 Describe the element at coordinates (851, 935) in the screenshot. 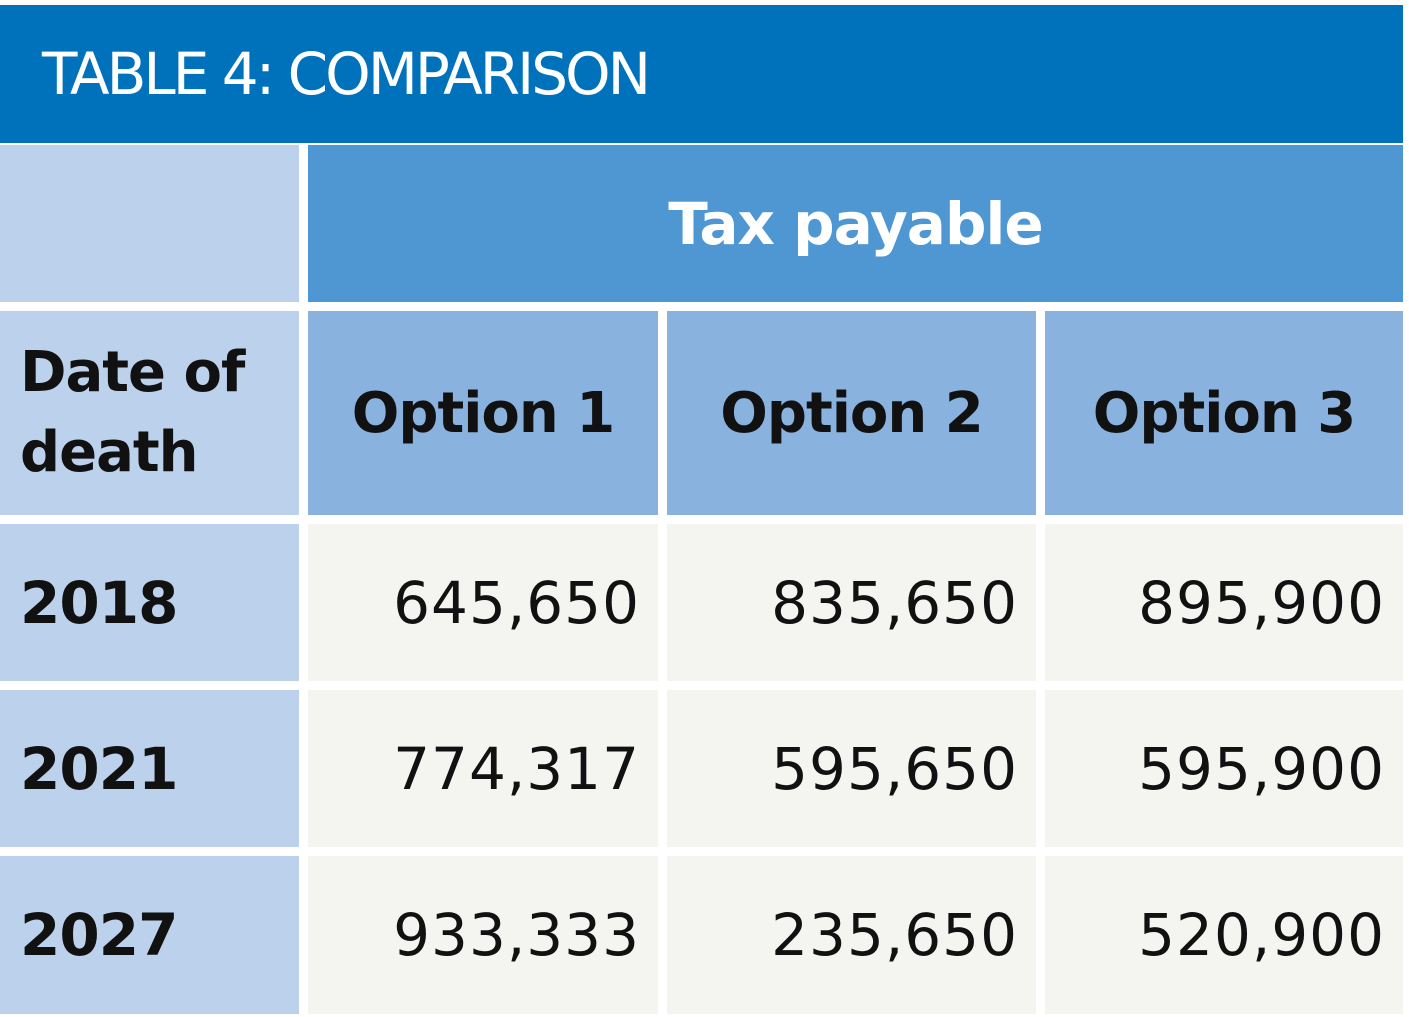

I see `table-cell: 235,650` at that location.